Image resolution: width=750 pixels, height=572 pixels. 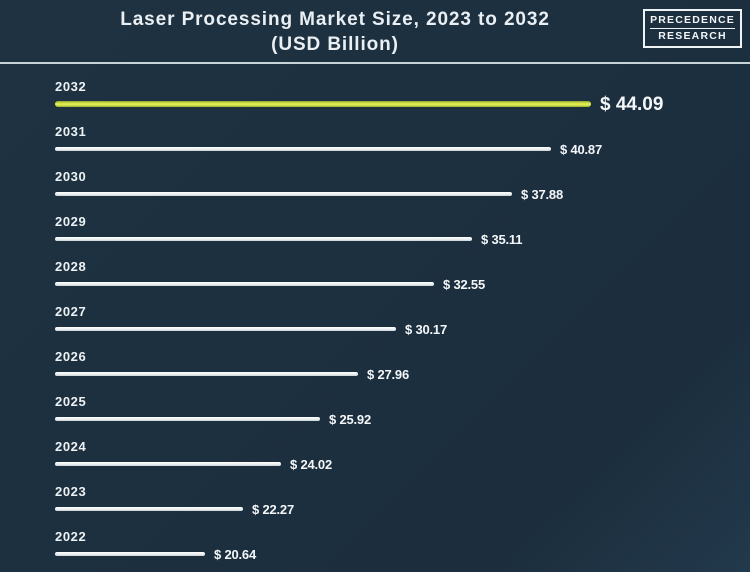 I want to click on bar-line: $ 35.11, so click(x=402, y=239).